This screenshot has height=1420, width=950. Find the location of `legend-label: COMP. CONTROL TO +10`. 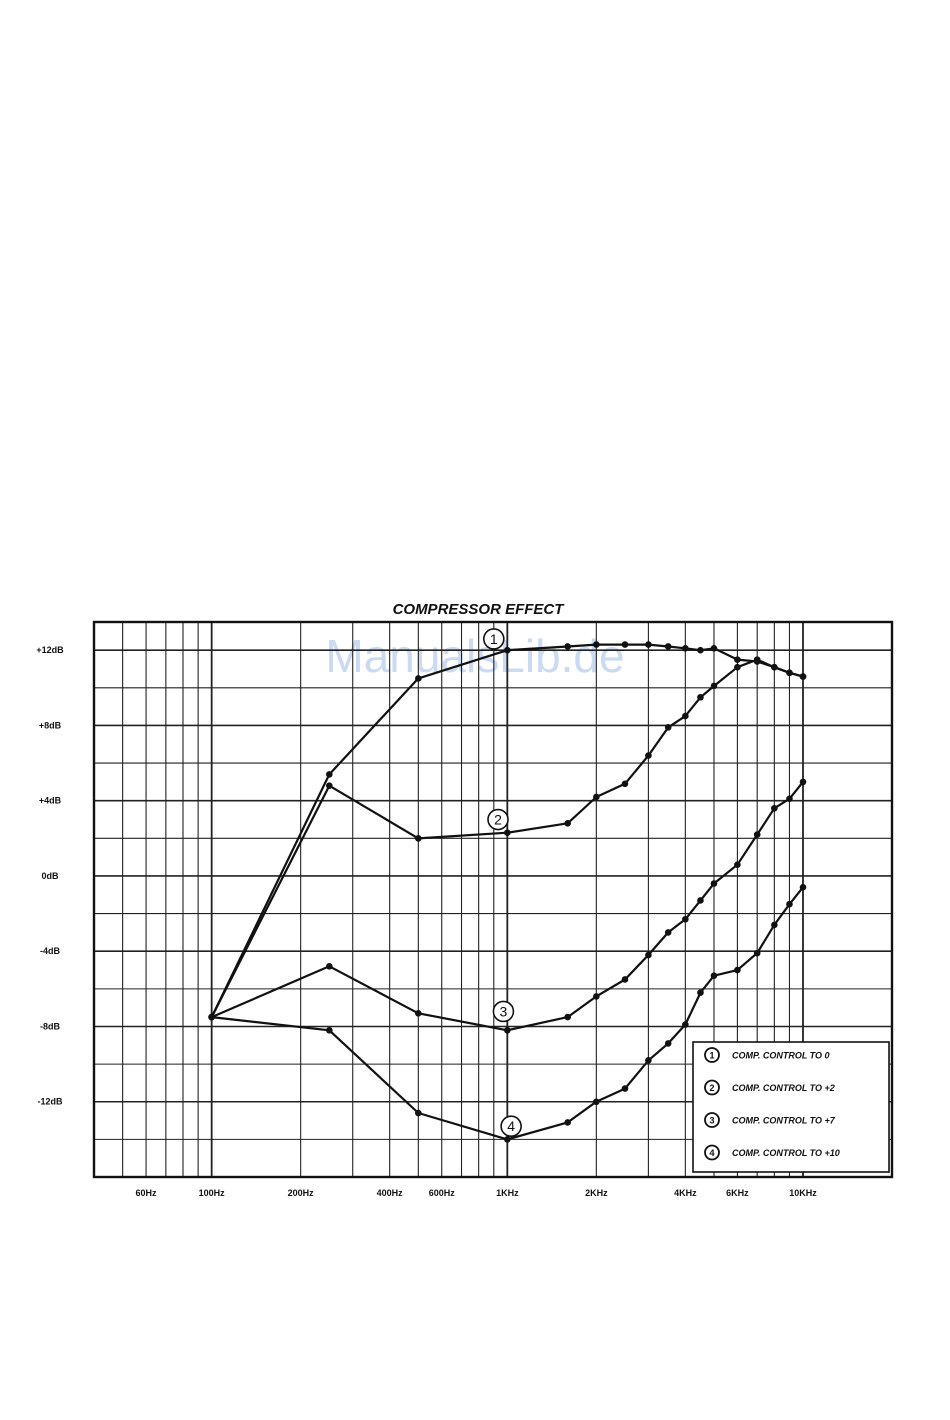

legend-label: COMP. CONTROL TO +10 is located at coordinates (786, 1153).